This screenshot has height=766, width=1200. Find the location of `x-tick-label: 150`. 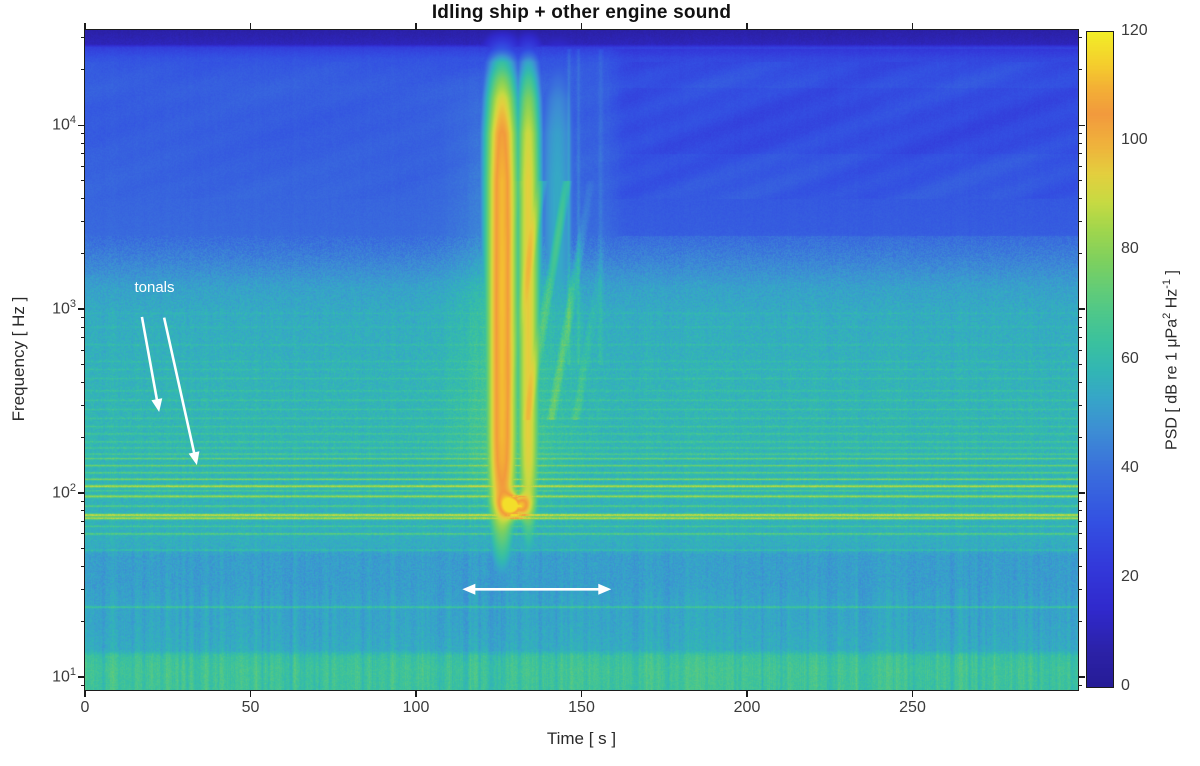

x-tick-label: 150 is located at coordinates (581, 707).